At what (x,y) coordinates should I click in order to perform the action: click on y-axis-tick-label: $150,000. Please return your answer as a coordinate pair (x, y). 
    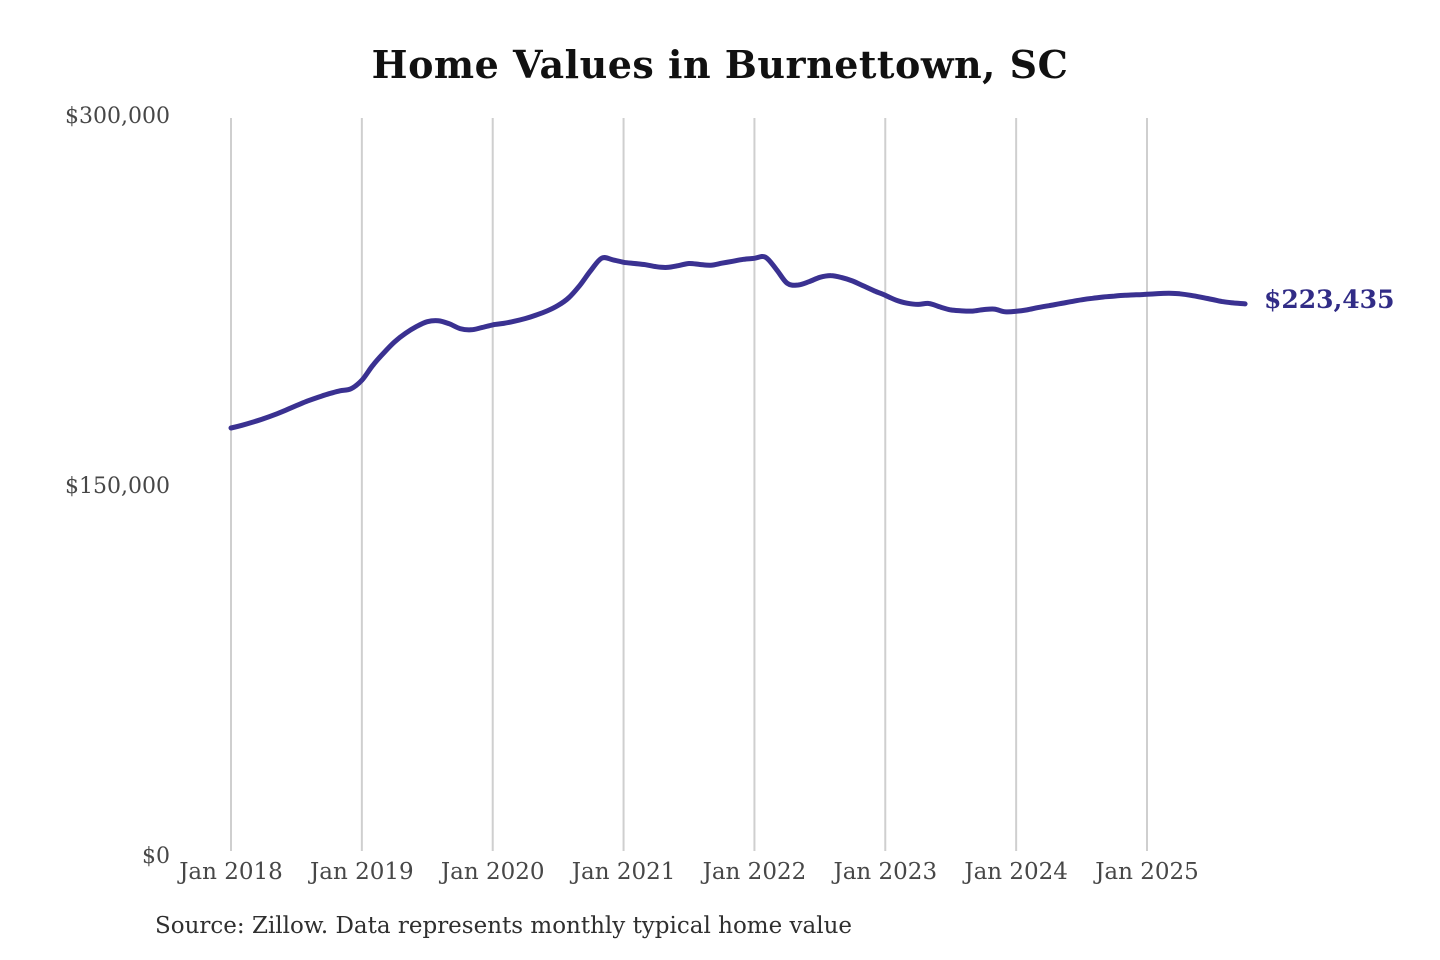
    Looking at the image, I should click on (117, 486).